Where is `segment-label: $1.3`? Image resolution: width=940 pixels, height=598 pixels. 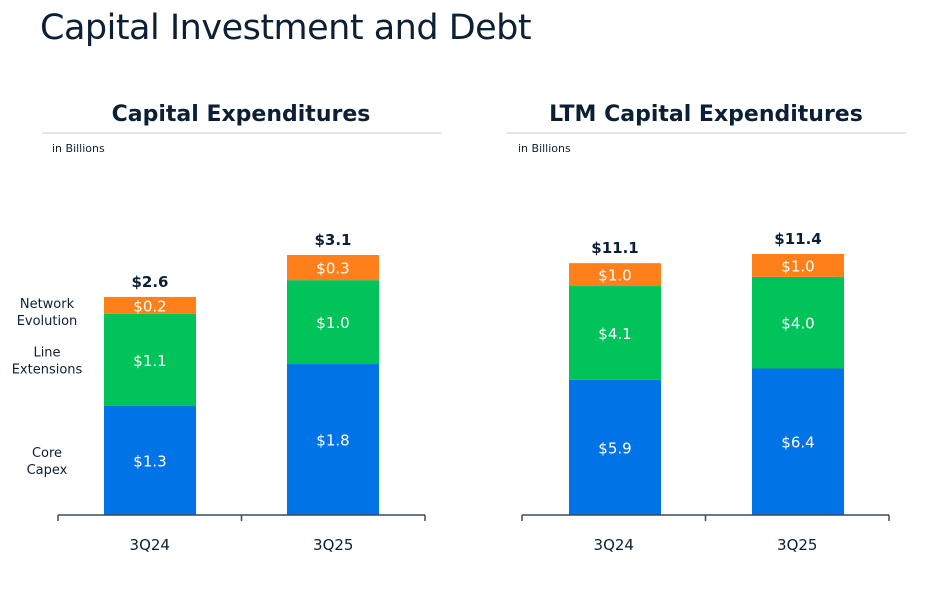
segment-label: $1.3 is located at coordinates (149, 461).